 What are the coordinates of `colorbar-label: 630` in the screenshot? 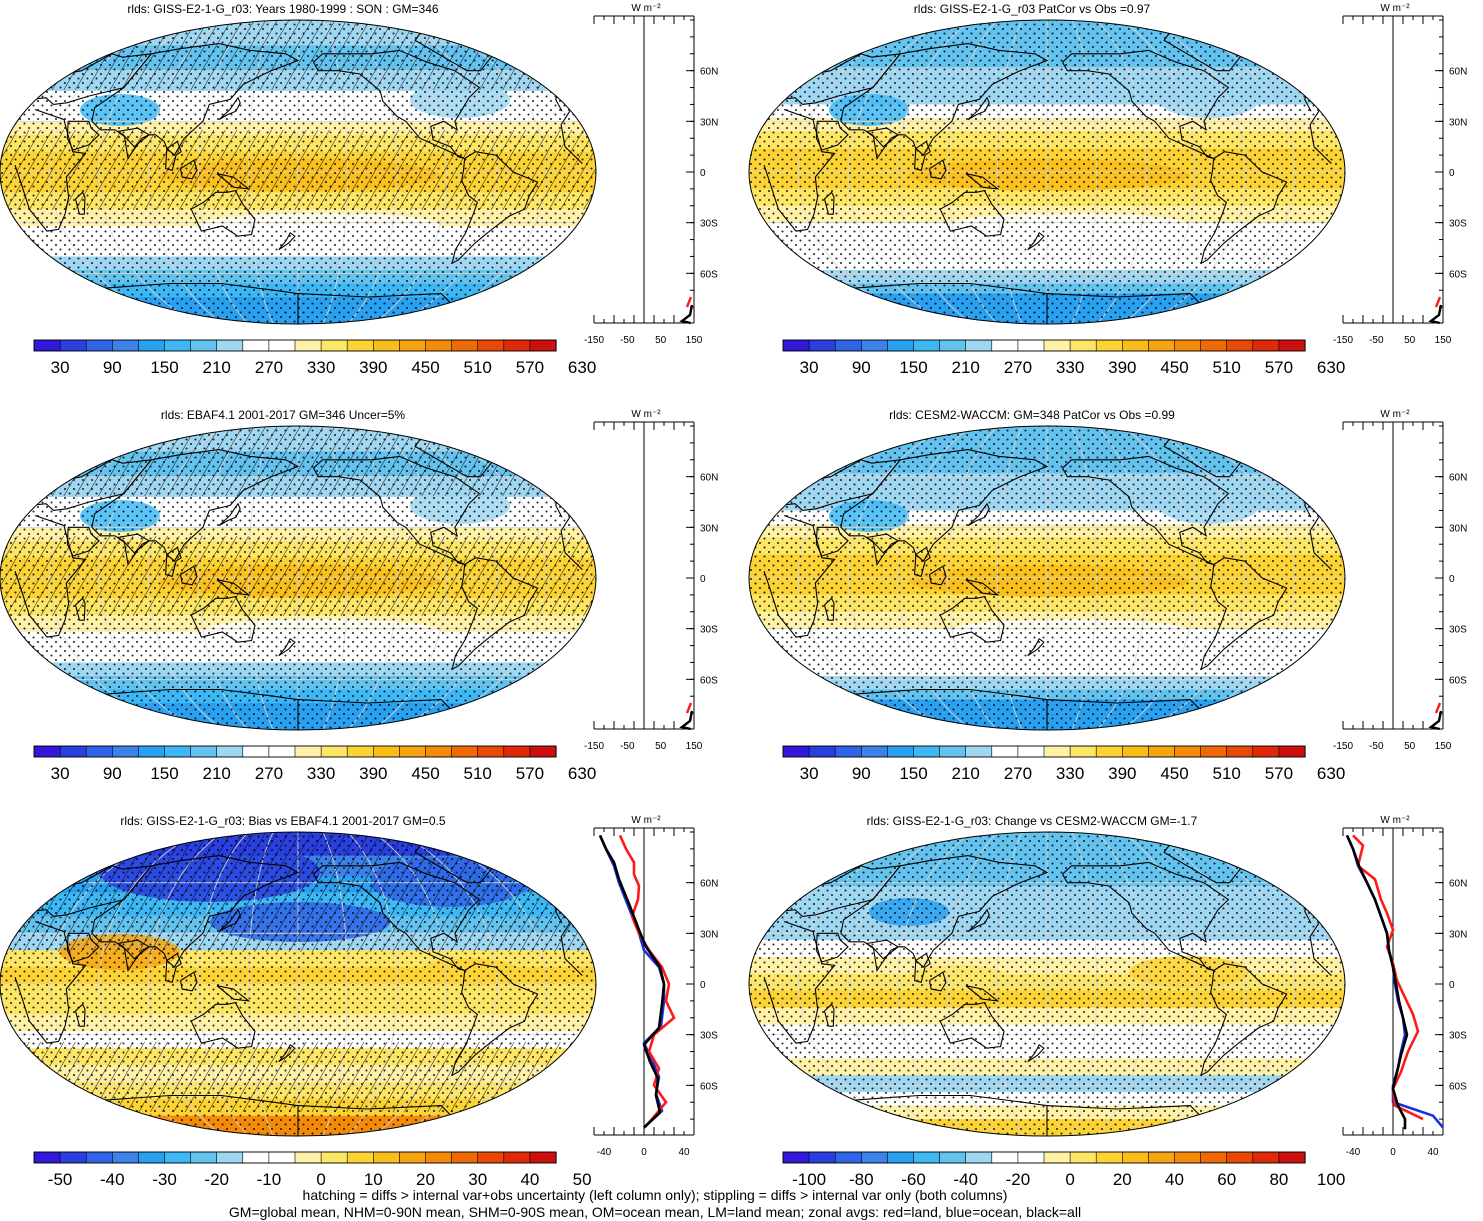 It's located at (582, 773).